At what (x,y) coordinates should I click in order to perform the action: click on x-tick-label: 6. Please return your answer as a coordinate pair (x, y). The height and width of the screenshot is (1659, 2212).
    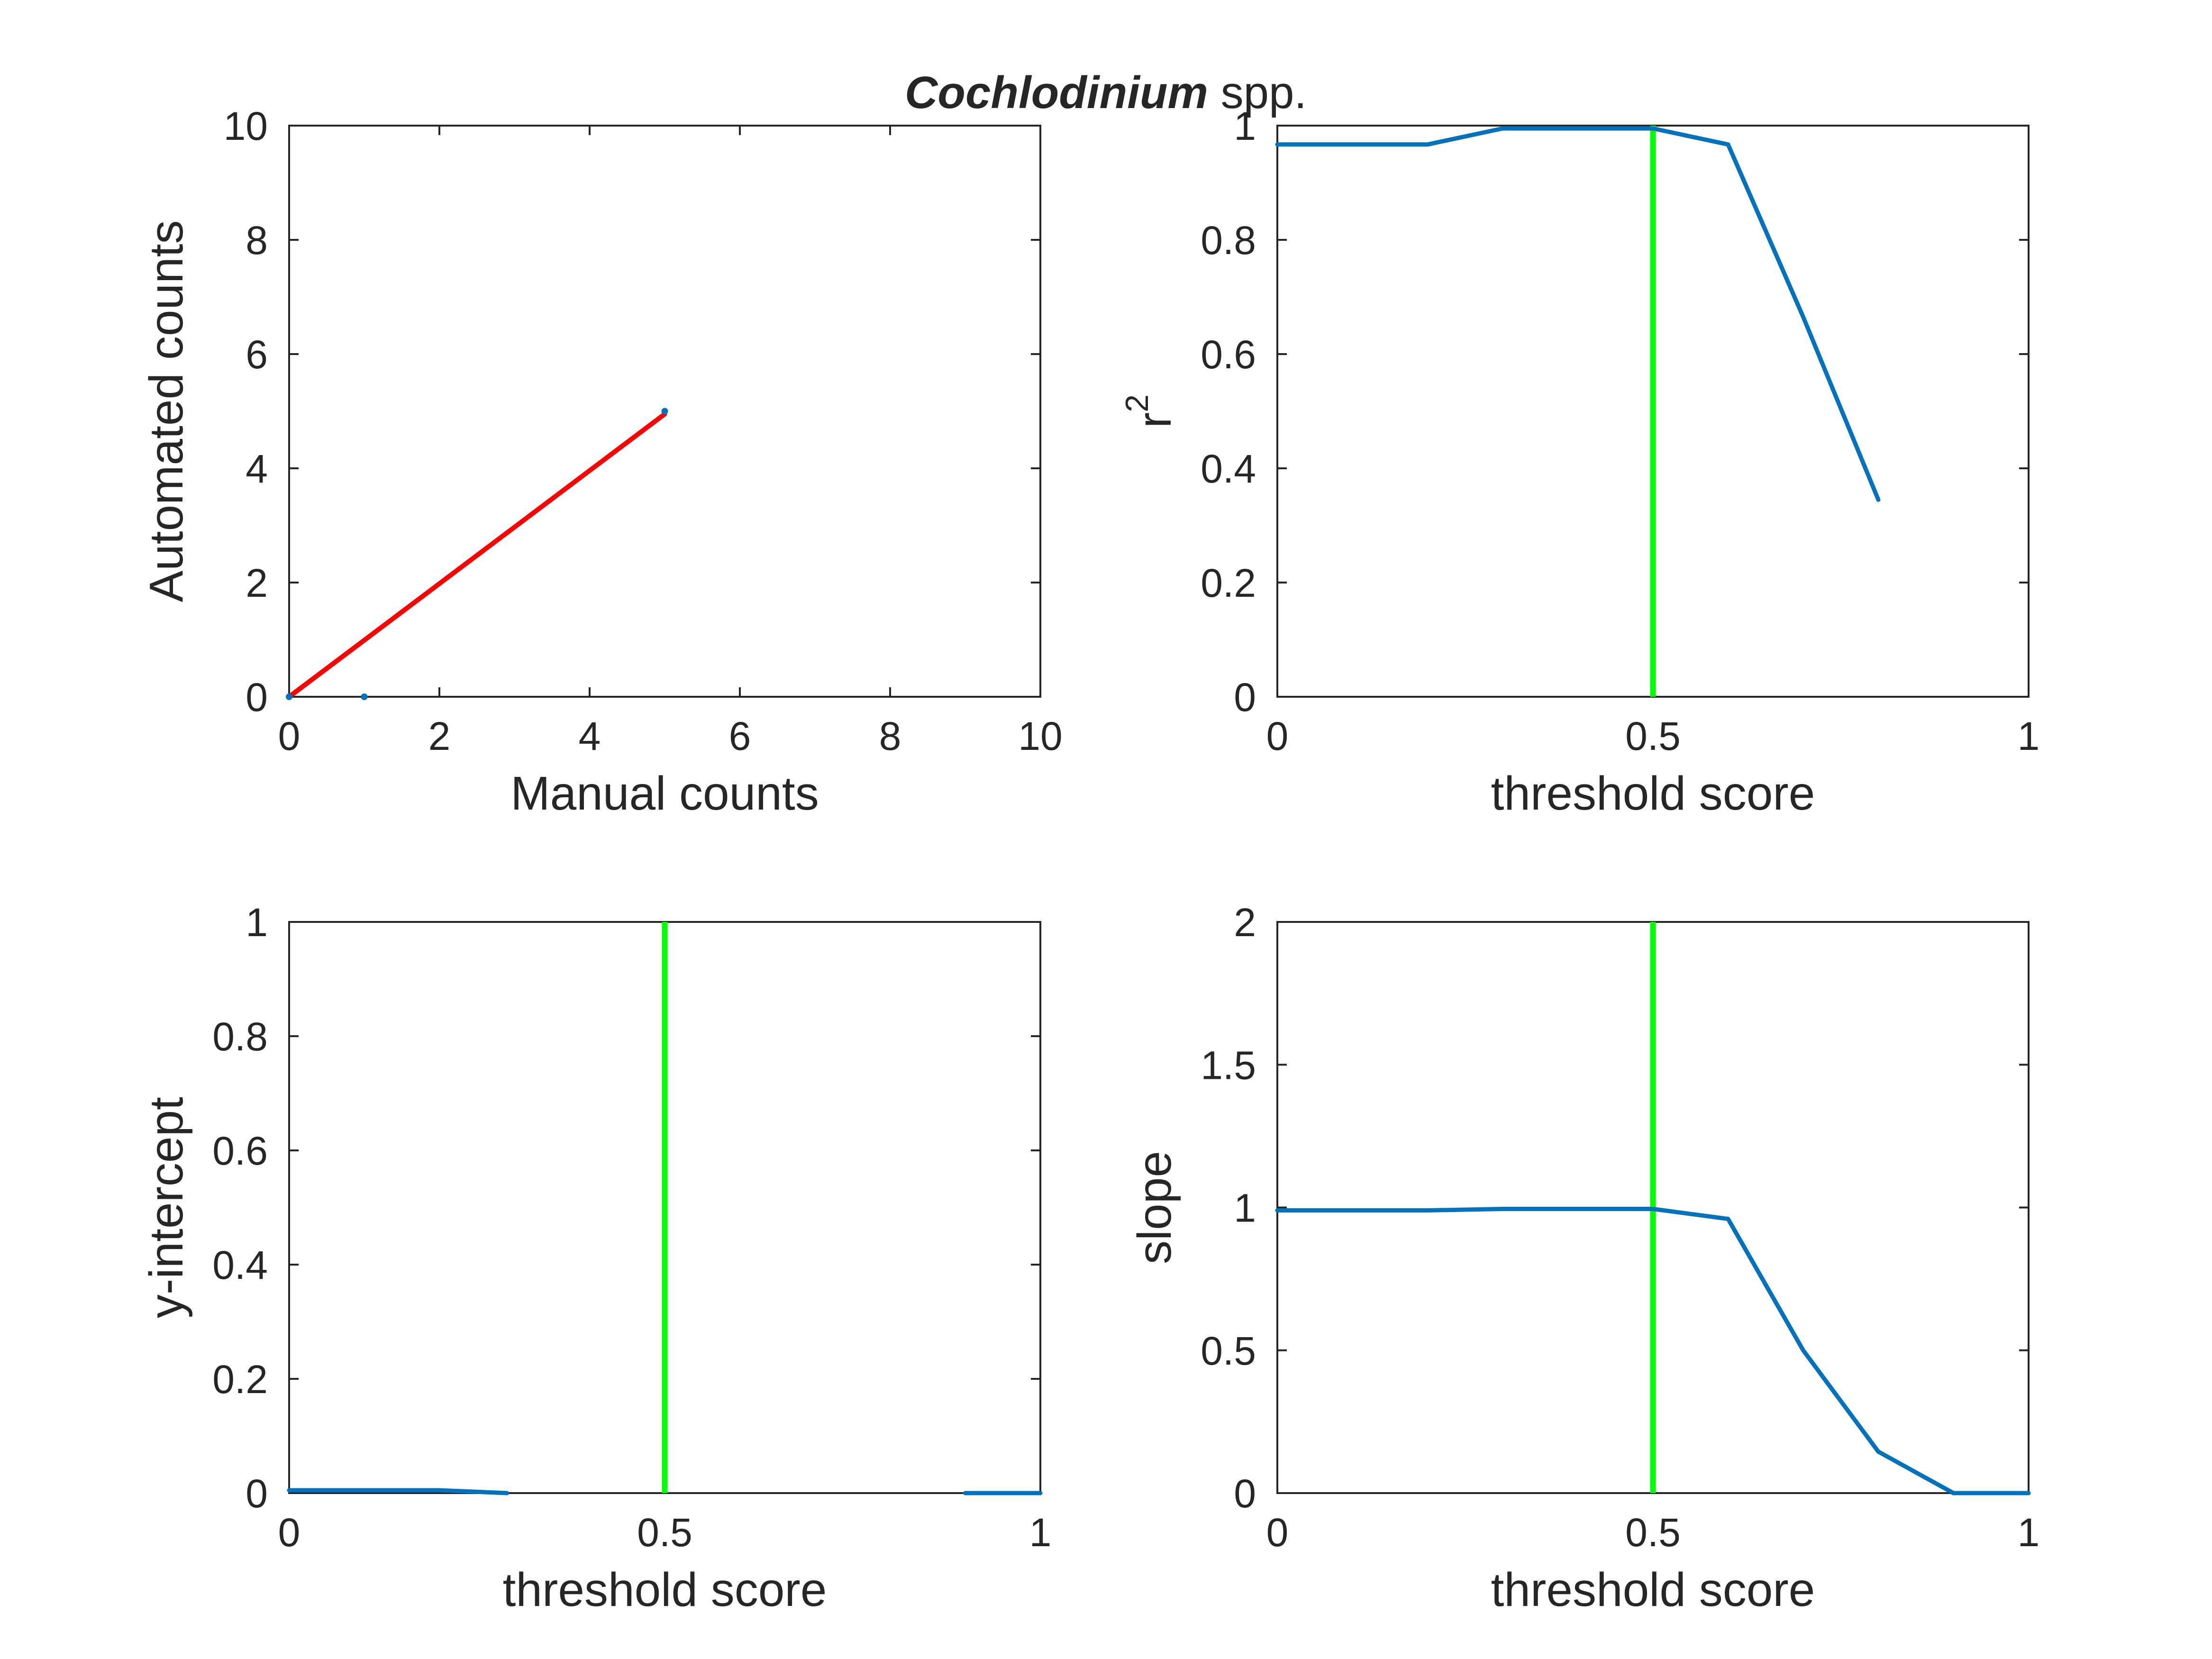
    Looking at the image, I should click on (740, 736).